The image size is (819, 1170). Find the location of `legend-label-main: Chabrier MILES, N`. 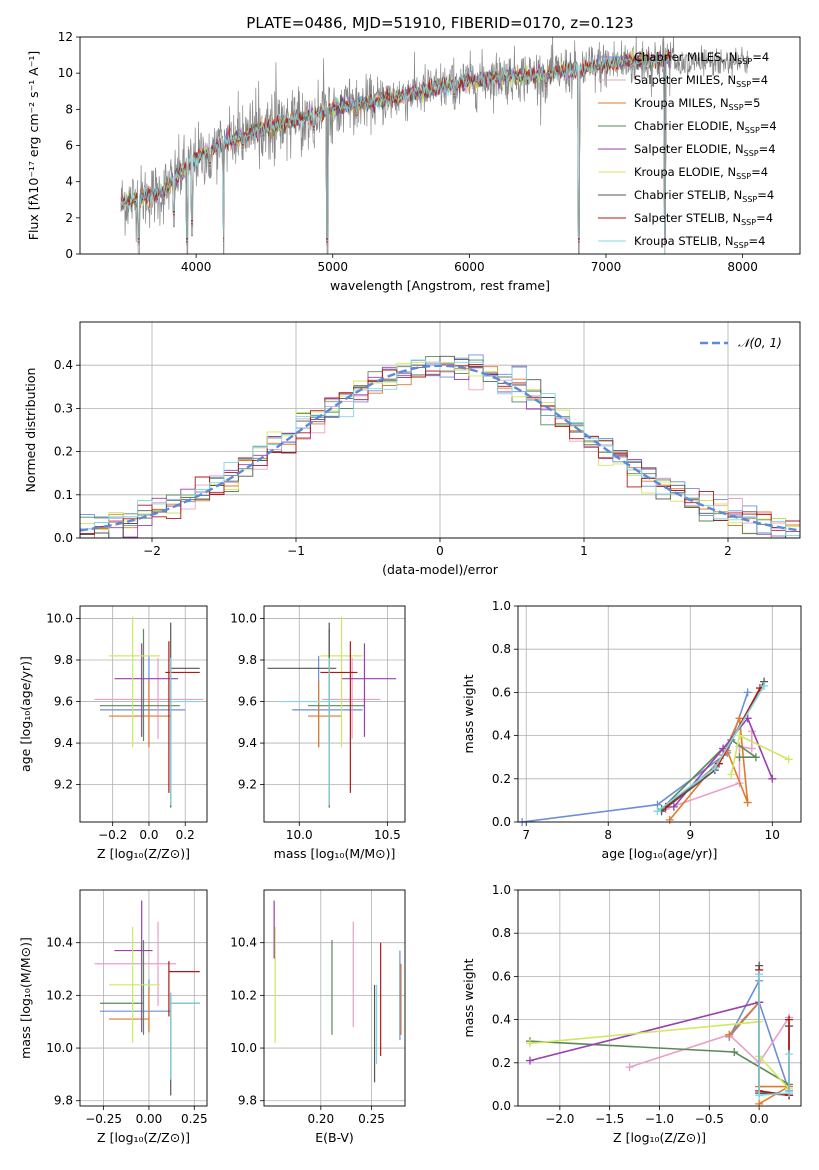

legend-label-main: Chabrier MILES, N is located at coordinates (685, 57).